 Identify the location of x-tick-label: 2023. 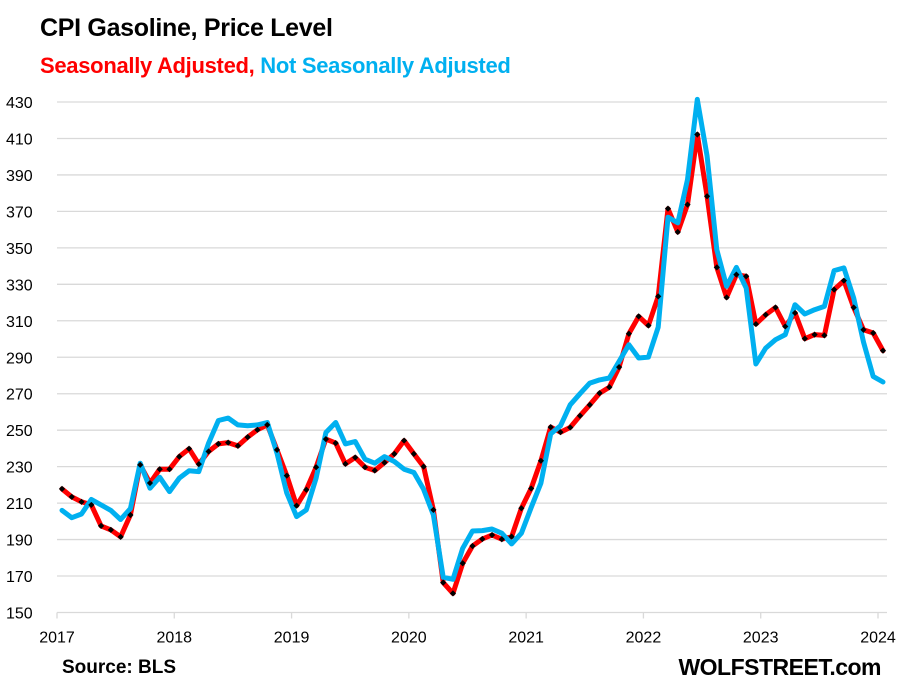
(761, 638).